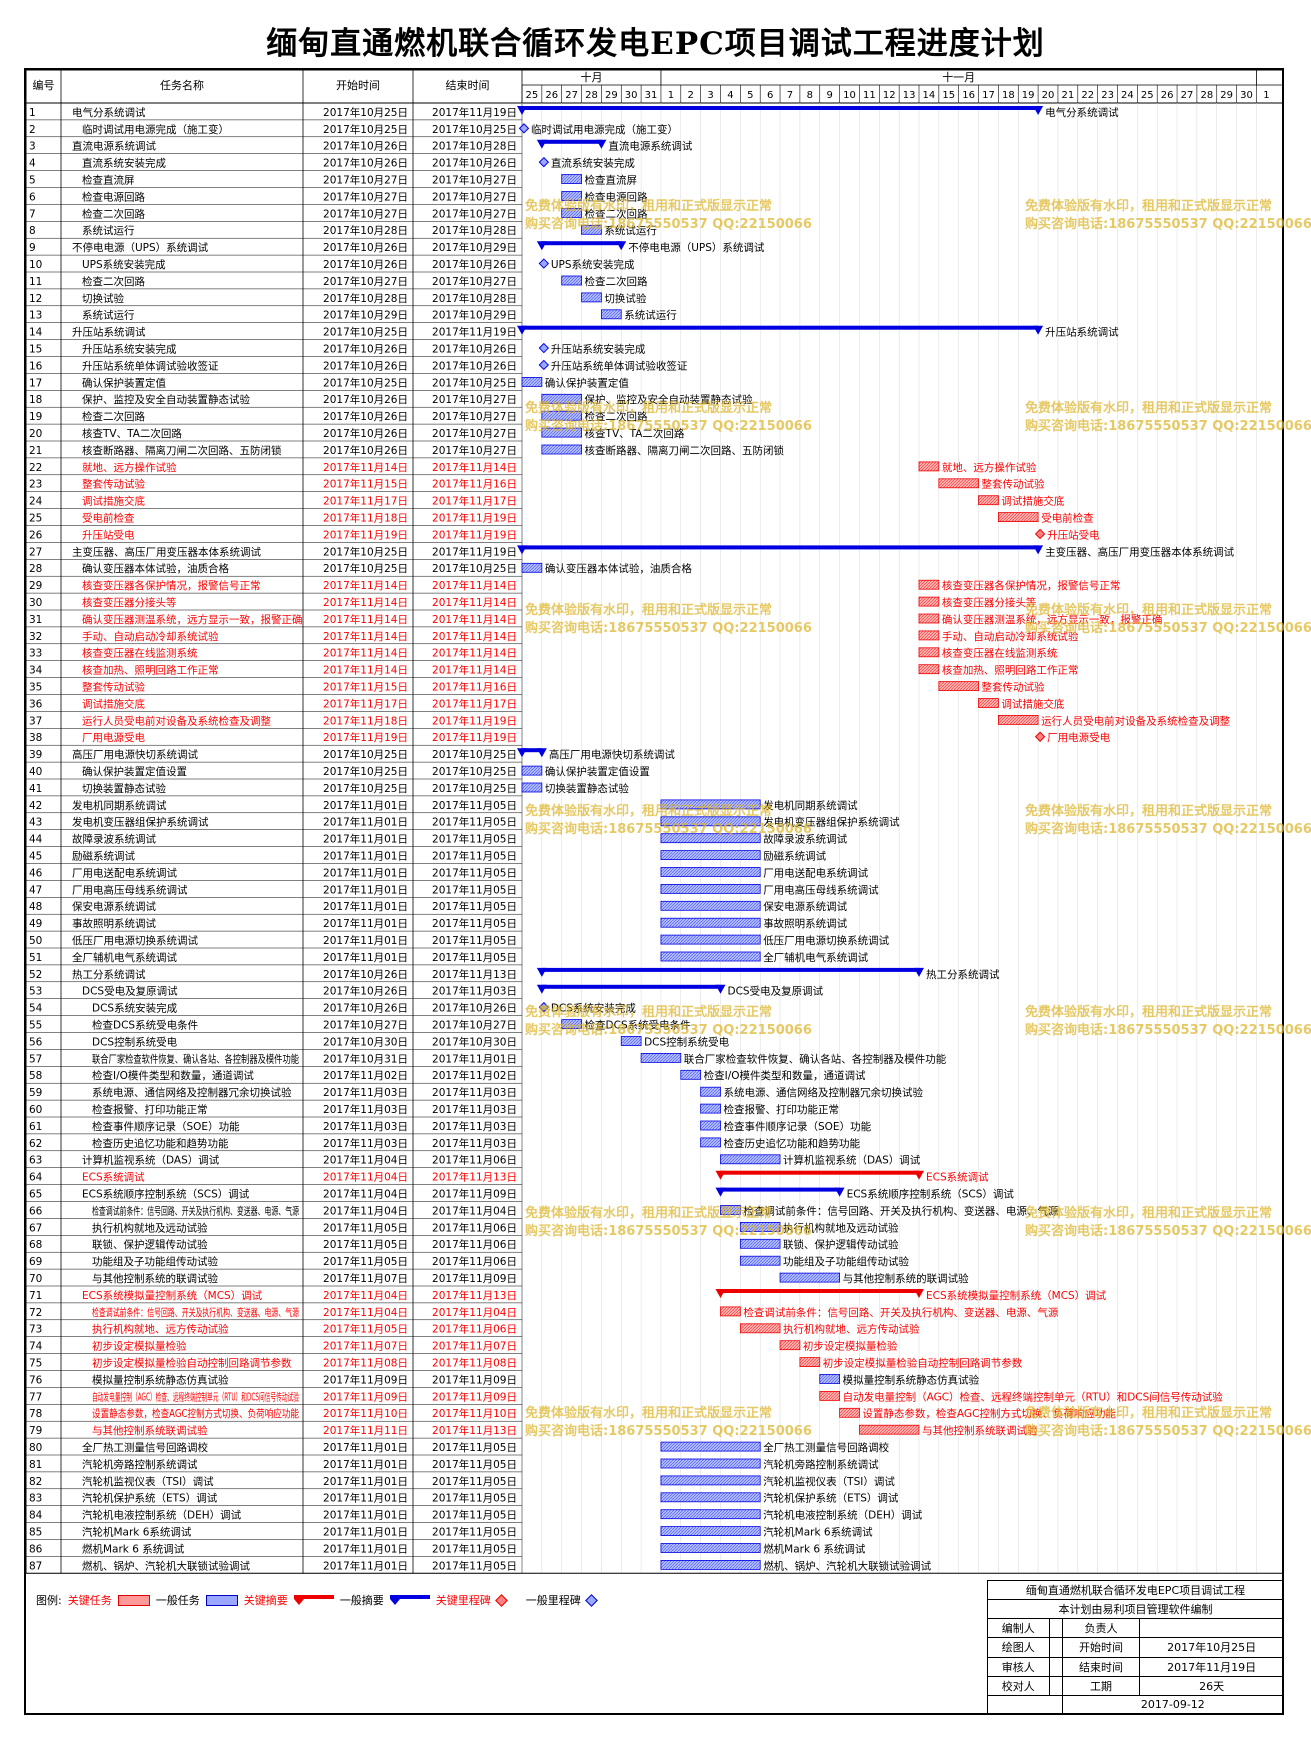 Image resolution: width=1311 pixels, height=1738 pixels. What do you see at coordinates (824, 1092) in the screenshot?
I see `bar-label: 系统电源、通信网络及控制器冗余切换试验` at bounding box center [824, 1092].